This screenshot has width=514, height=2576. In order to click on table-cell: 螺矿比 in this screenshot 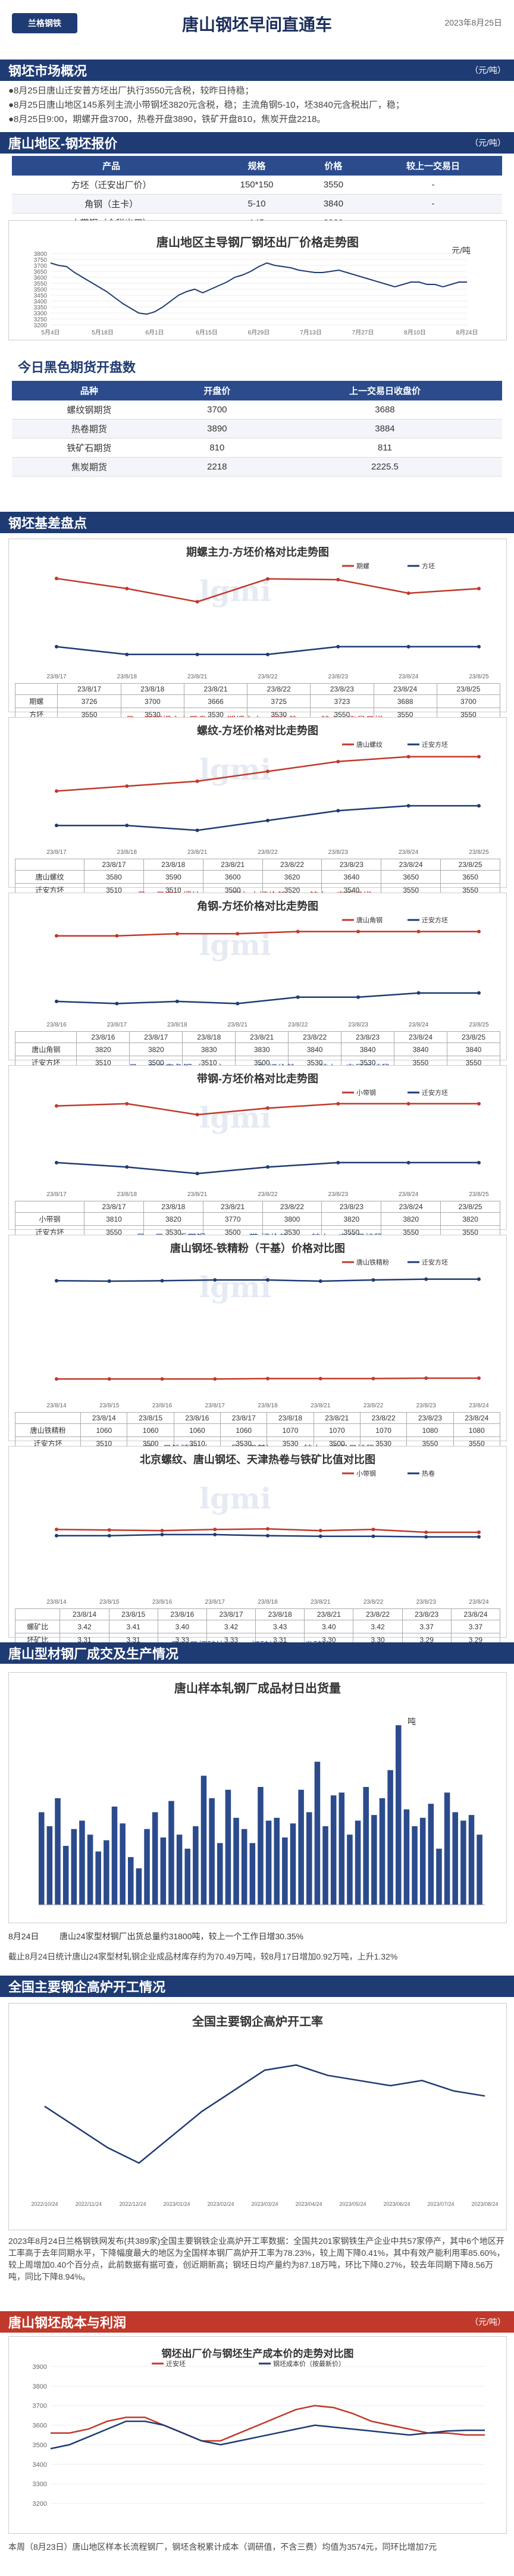, I will do `click(38, 1626)`.